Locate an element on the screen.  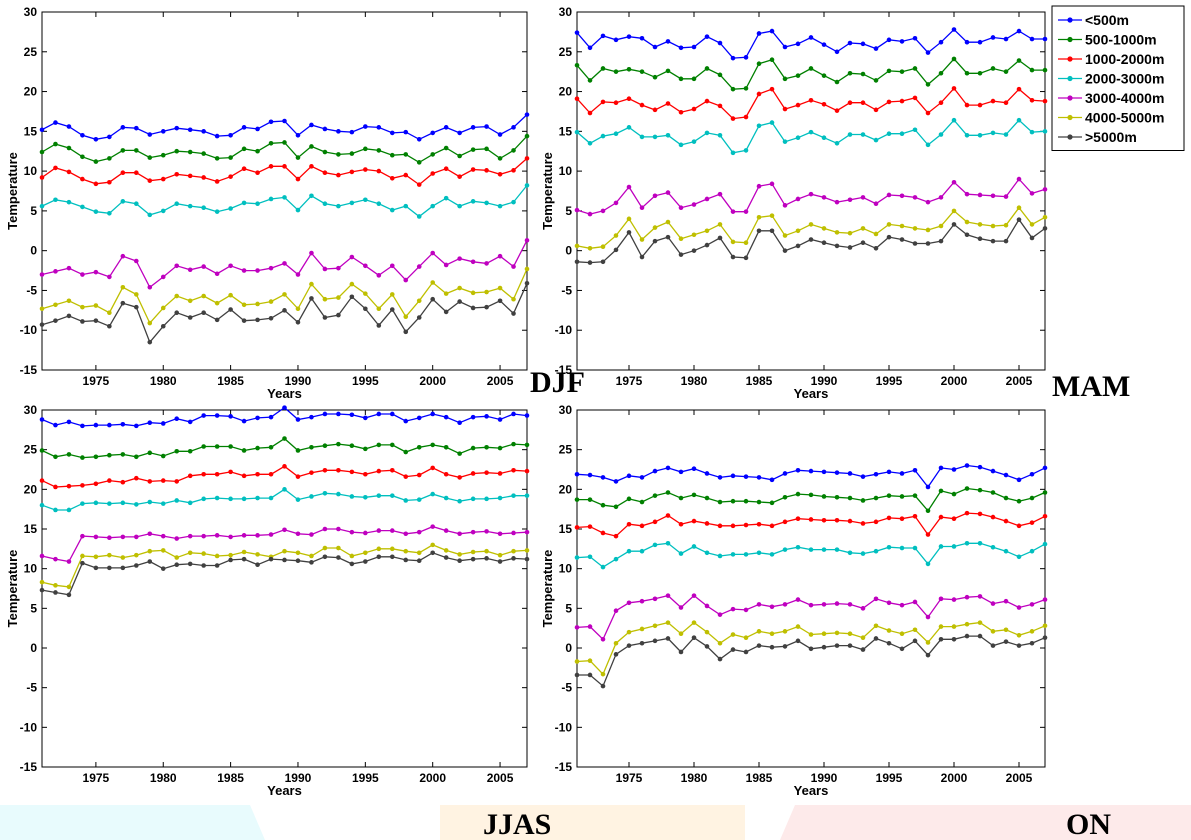
x-tick-label: 1975 is located at coordinates (96, 381).